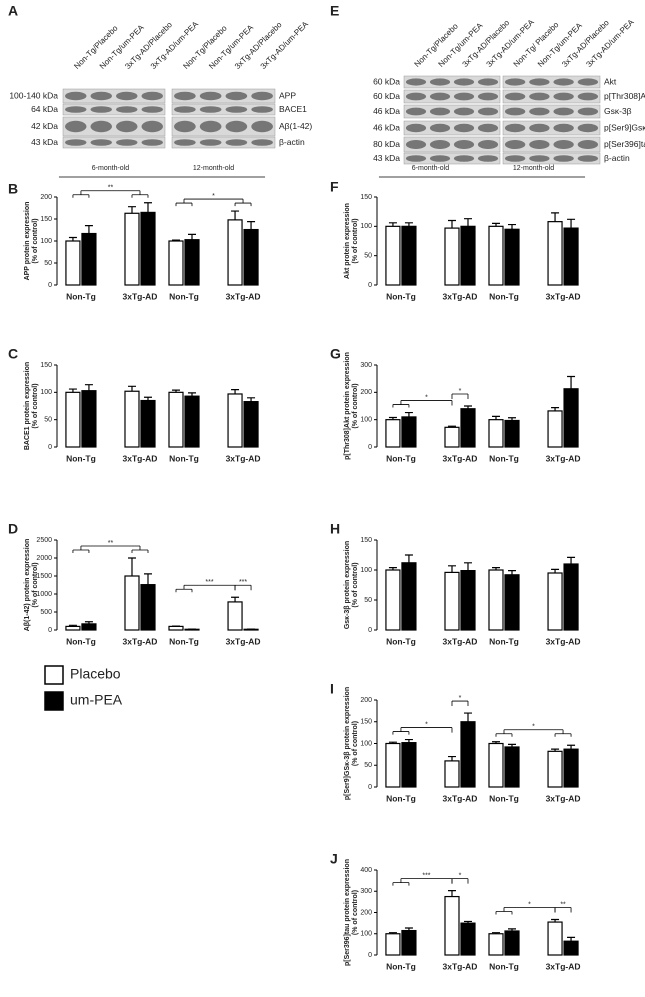  What do you see at coordinates (386, 81) in the screenshot?
I see `kda-label: 60 kDa` at bounding box center [386, 81].